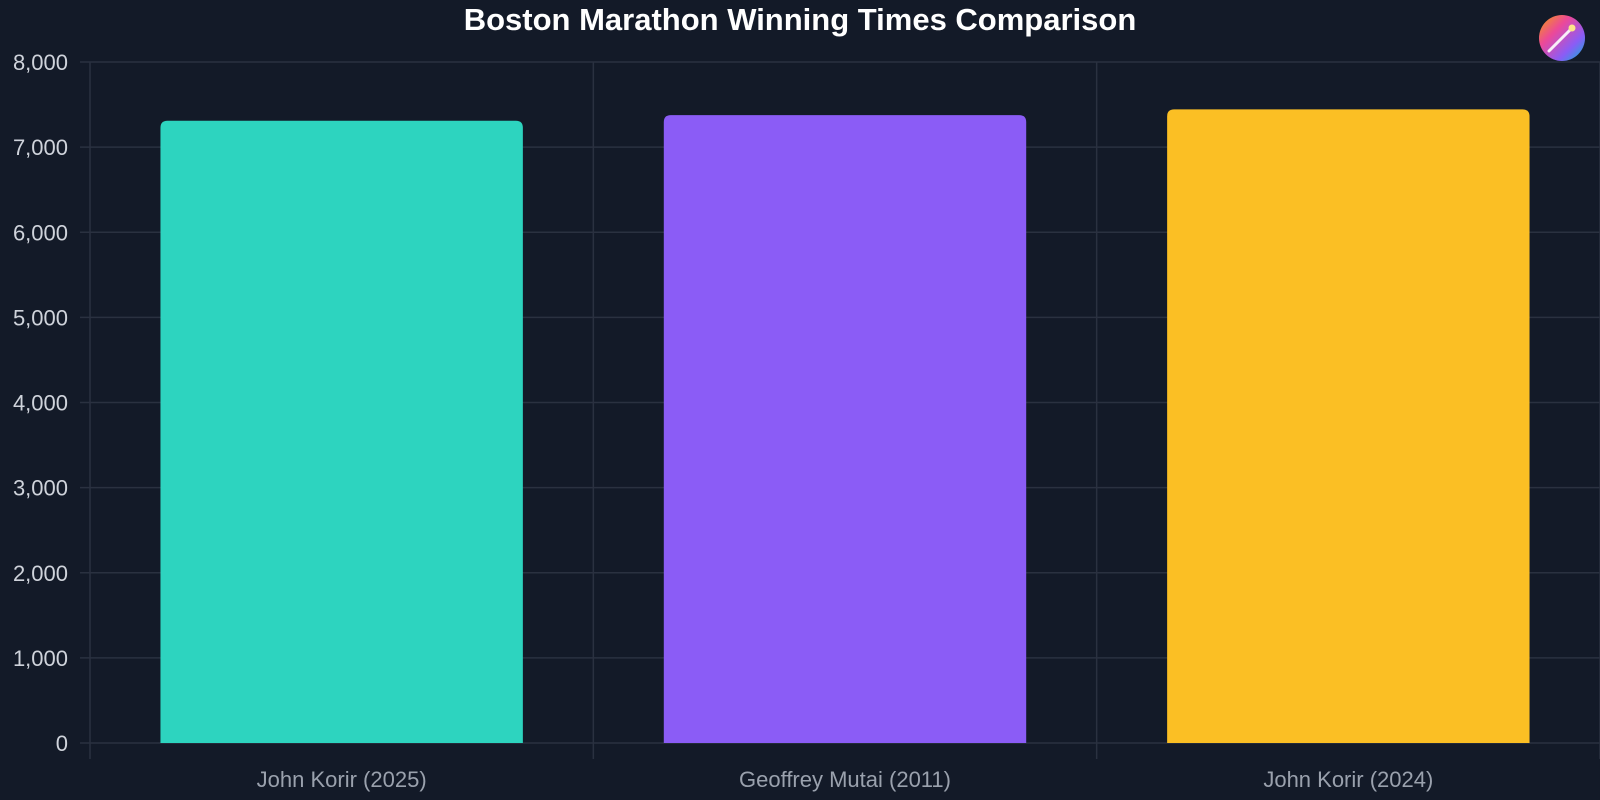  Describe the element at coordinates (342, 779) in the screenshot. I see `x-tick-label: John Korir (2025)` at that location.